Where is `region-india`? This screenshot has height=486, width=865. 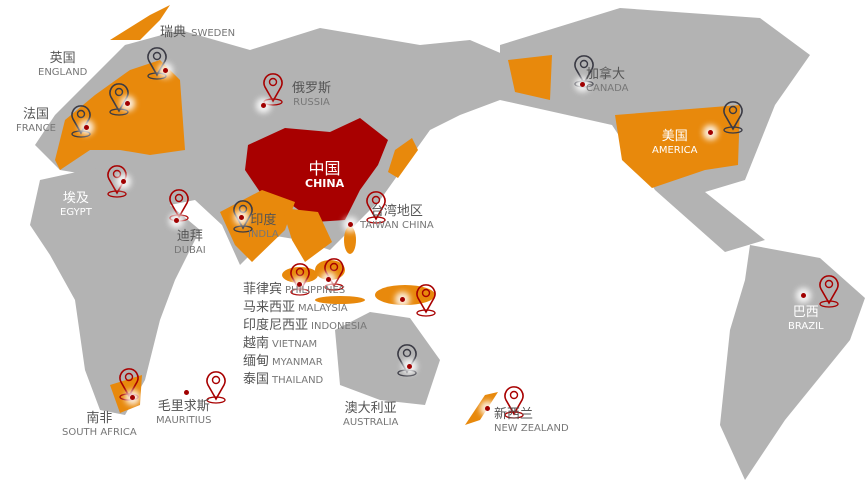 region-india is located at coordinates (257, 226).